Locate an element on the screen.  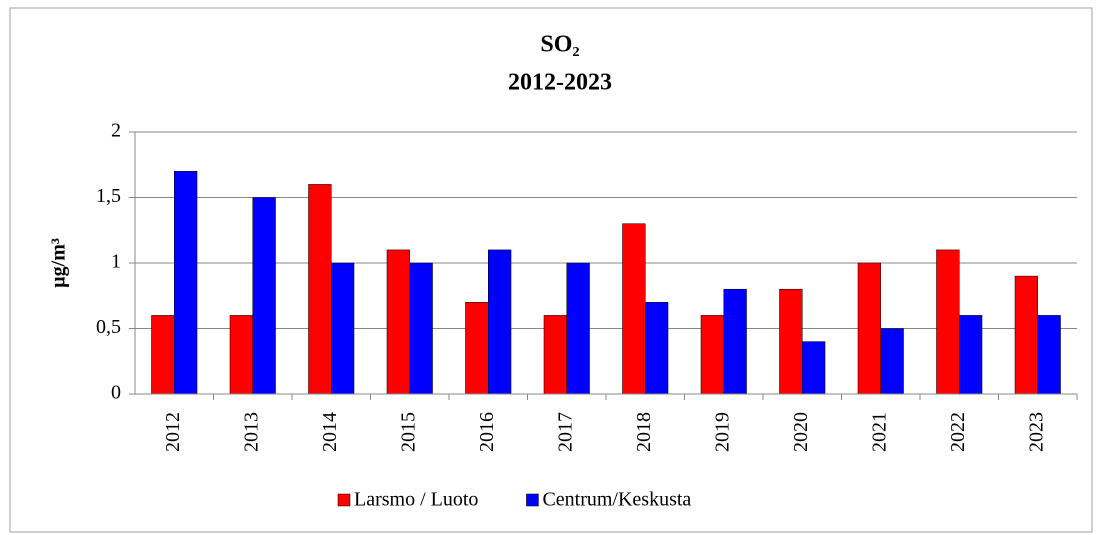
legend-label: Larsmo / Luoto is located at coordinates (416, 500).